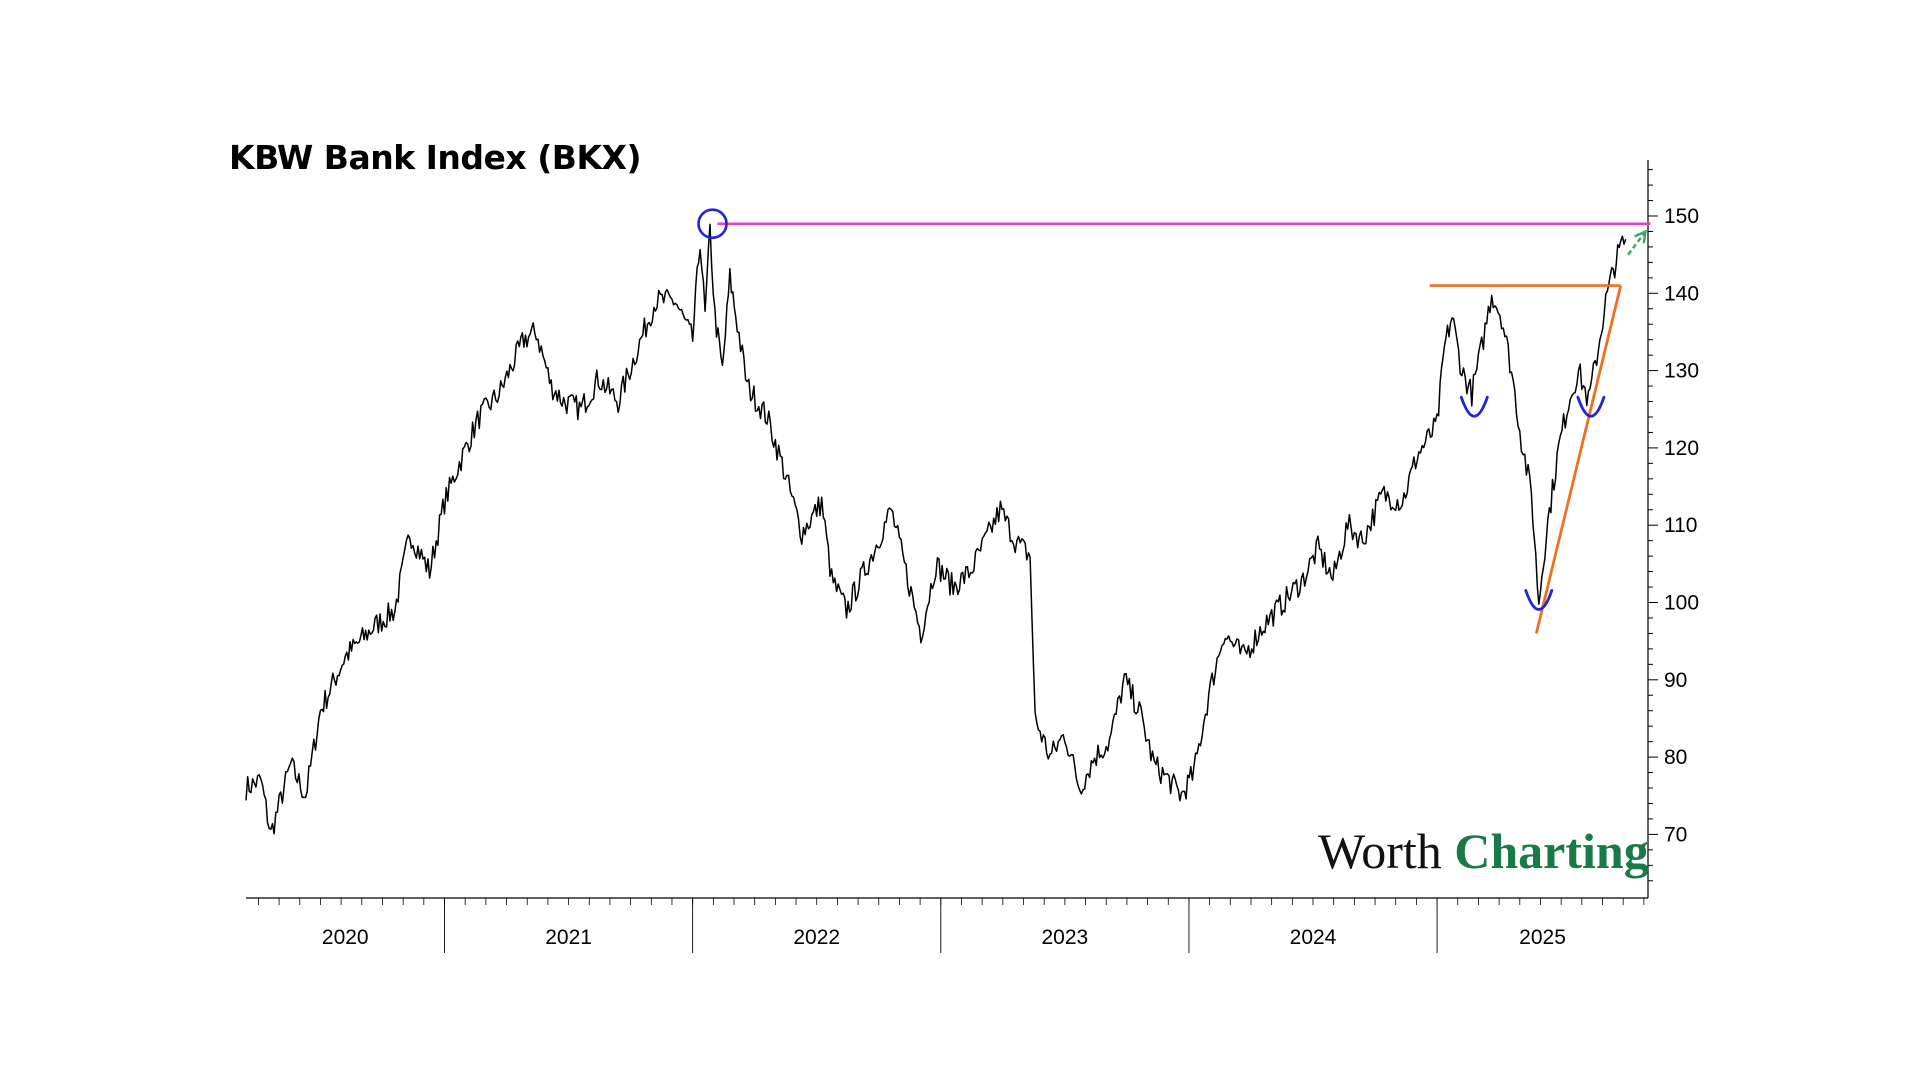 This screenshot has height=1080, width=1920. What do you see at coordinates (1065, 937) in the screenshot?
I see `x-tick-label: 2023` at bounding box center [1065, 937].